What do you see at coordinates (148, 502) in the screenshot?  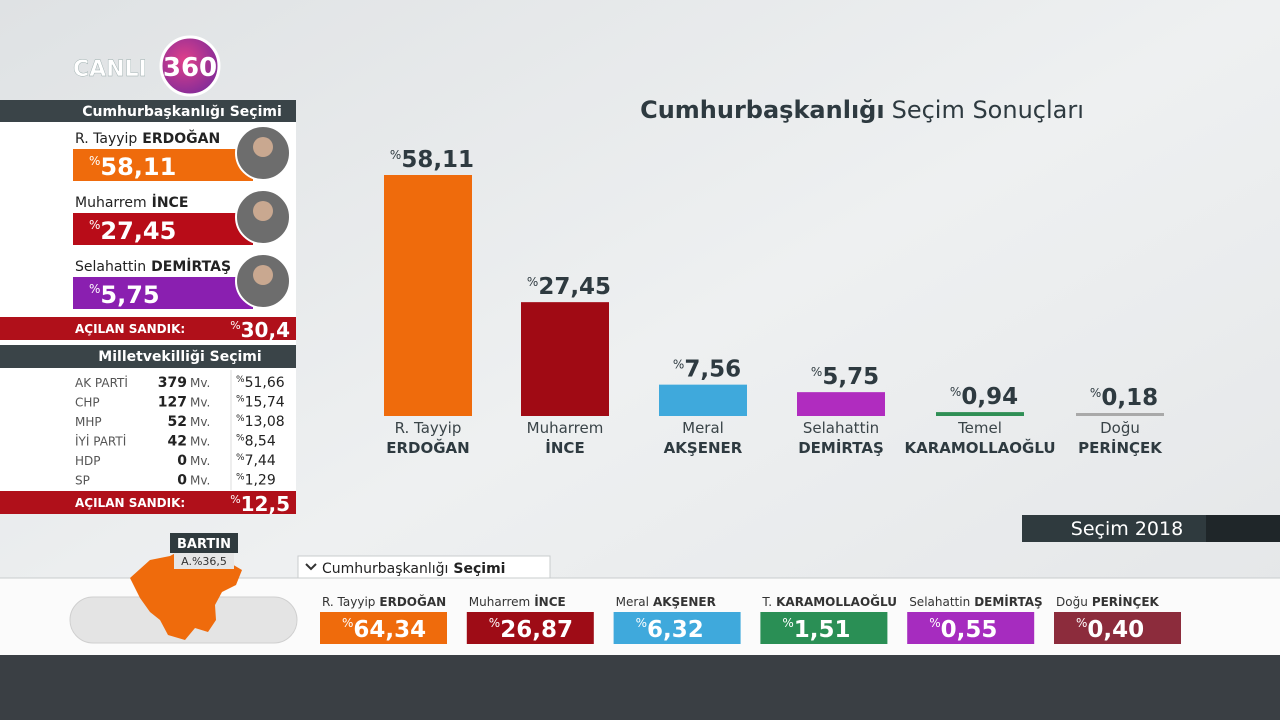 I see `opened-bar` at bounding box center [148, 502].